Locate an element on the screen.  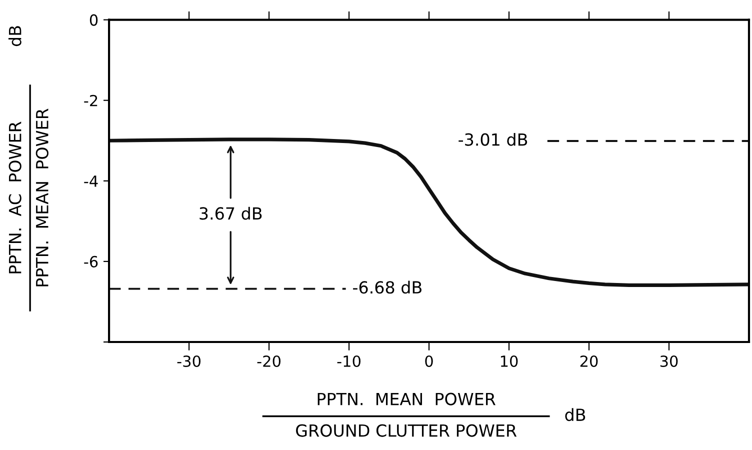
x-tick-label: 0 is located at coordinates (429, 361).